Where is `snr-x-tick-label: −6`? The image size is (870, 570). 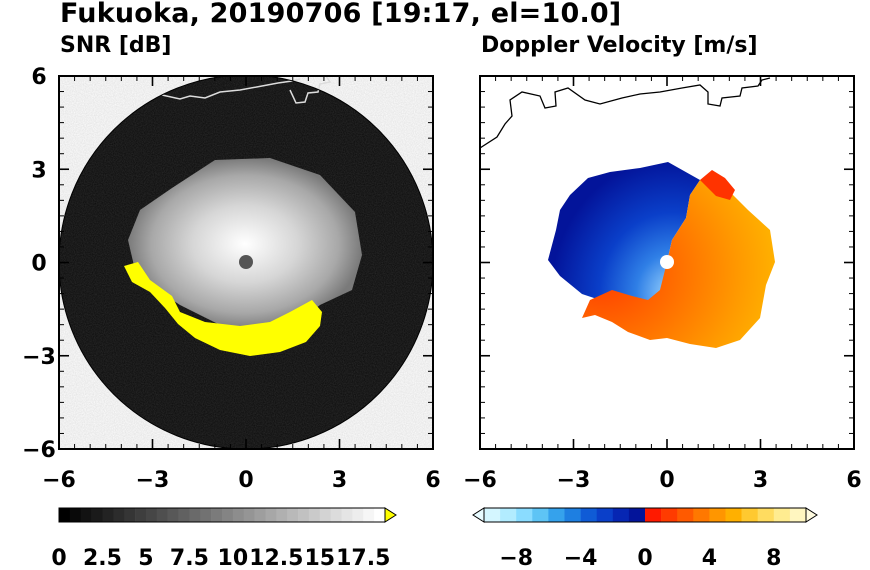 snr-x-tick-label: −6 is located at coordinates (59, 480).